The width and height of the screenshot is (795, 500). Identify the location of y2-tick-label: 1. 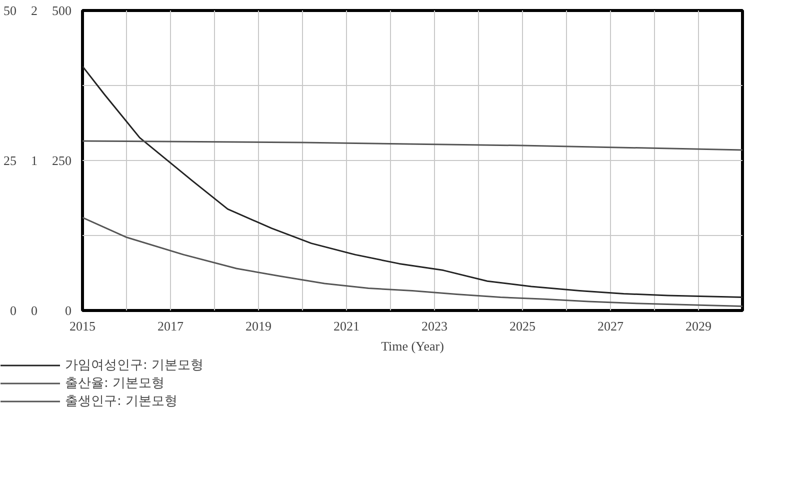
(34, 160).